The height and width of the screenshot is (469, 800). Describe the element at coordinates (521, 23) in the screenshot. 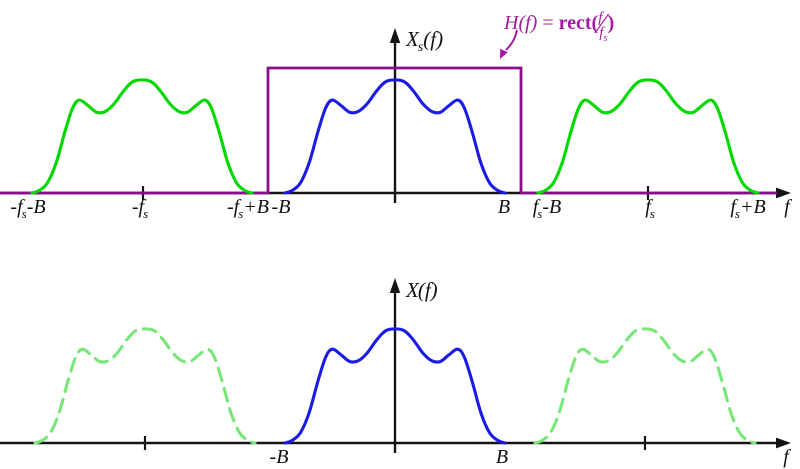

I see `formula-H-of-f: H(f)` at that location.